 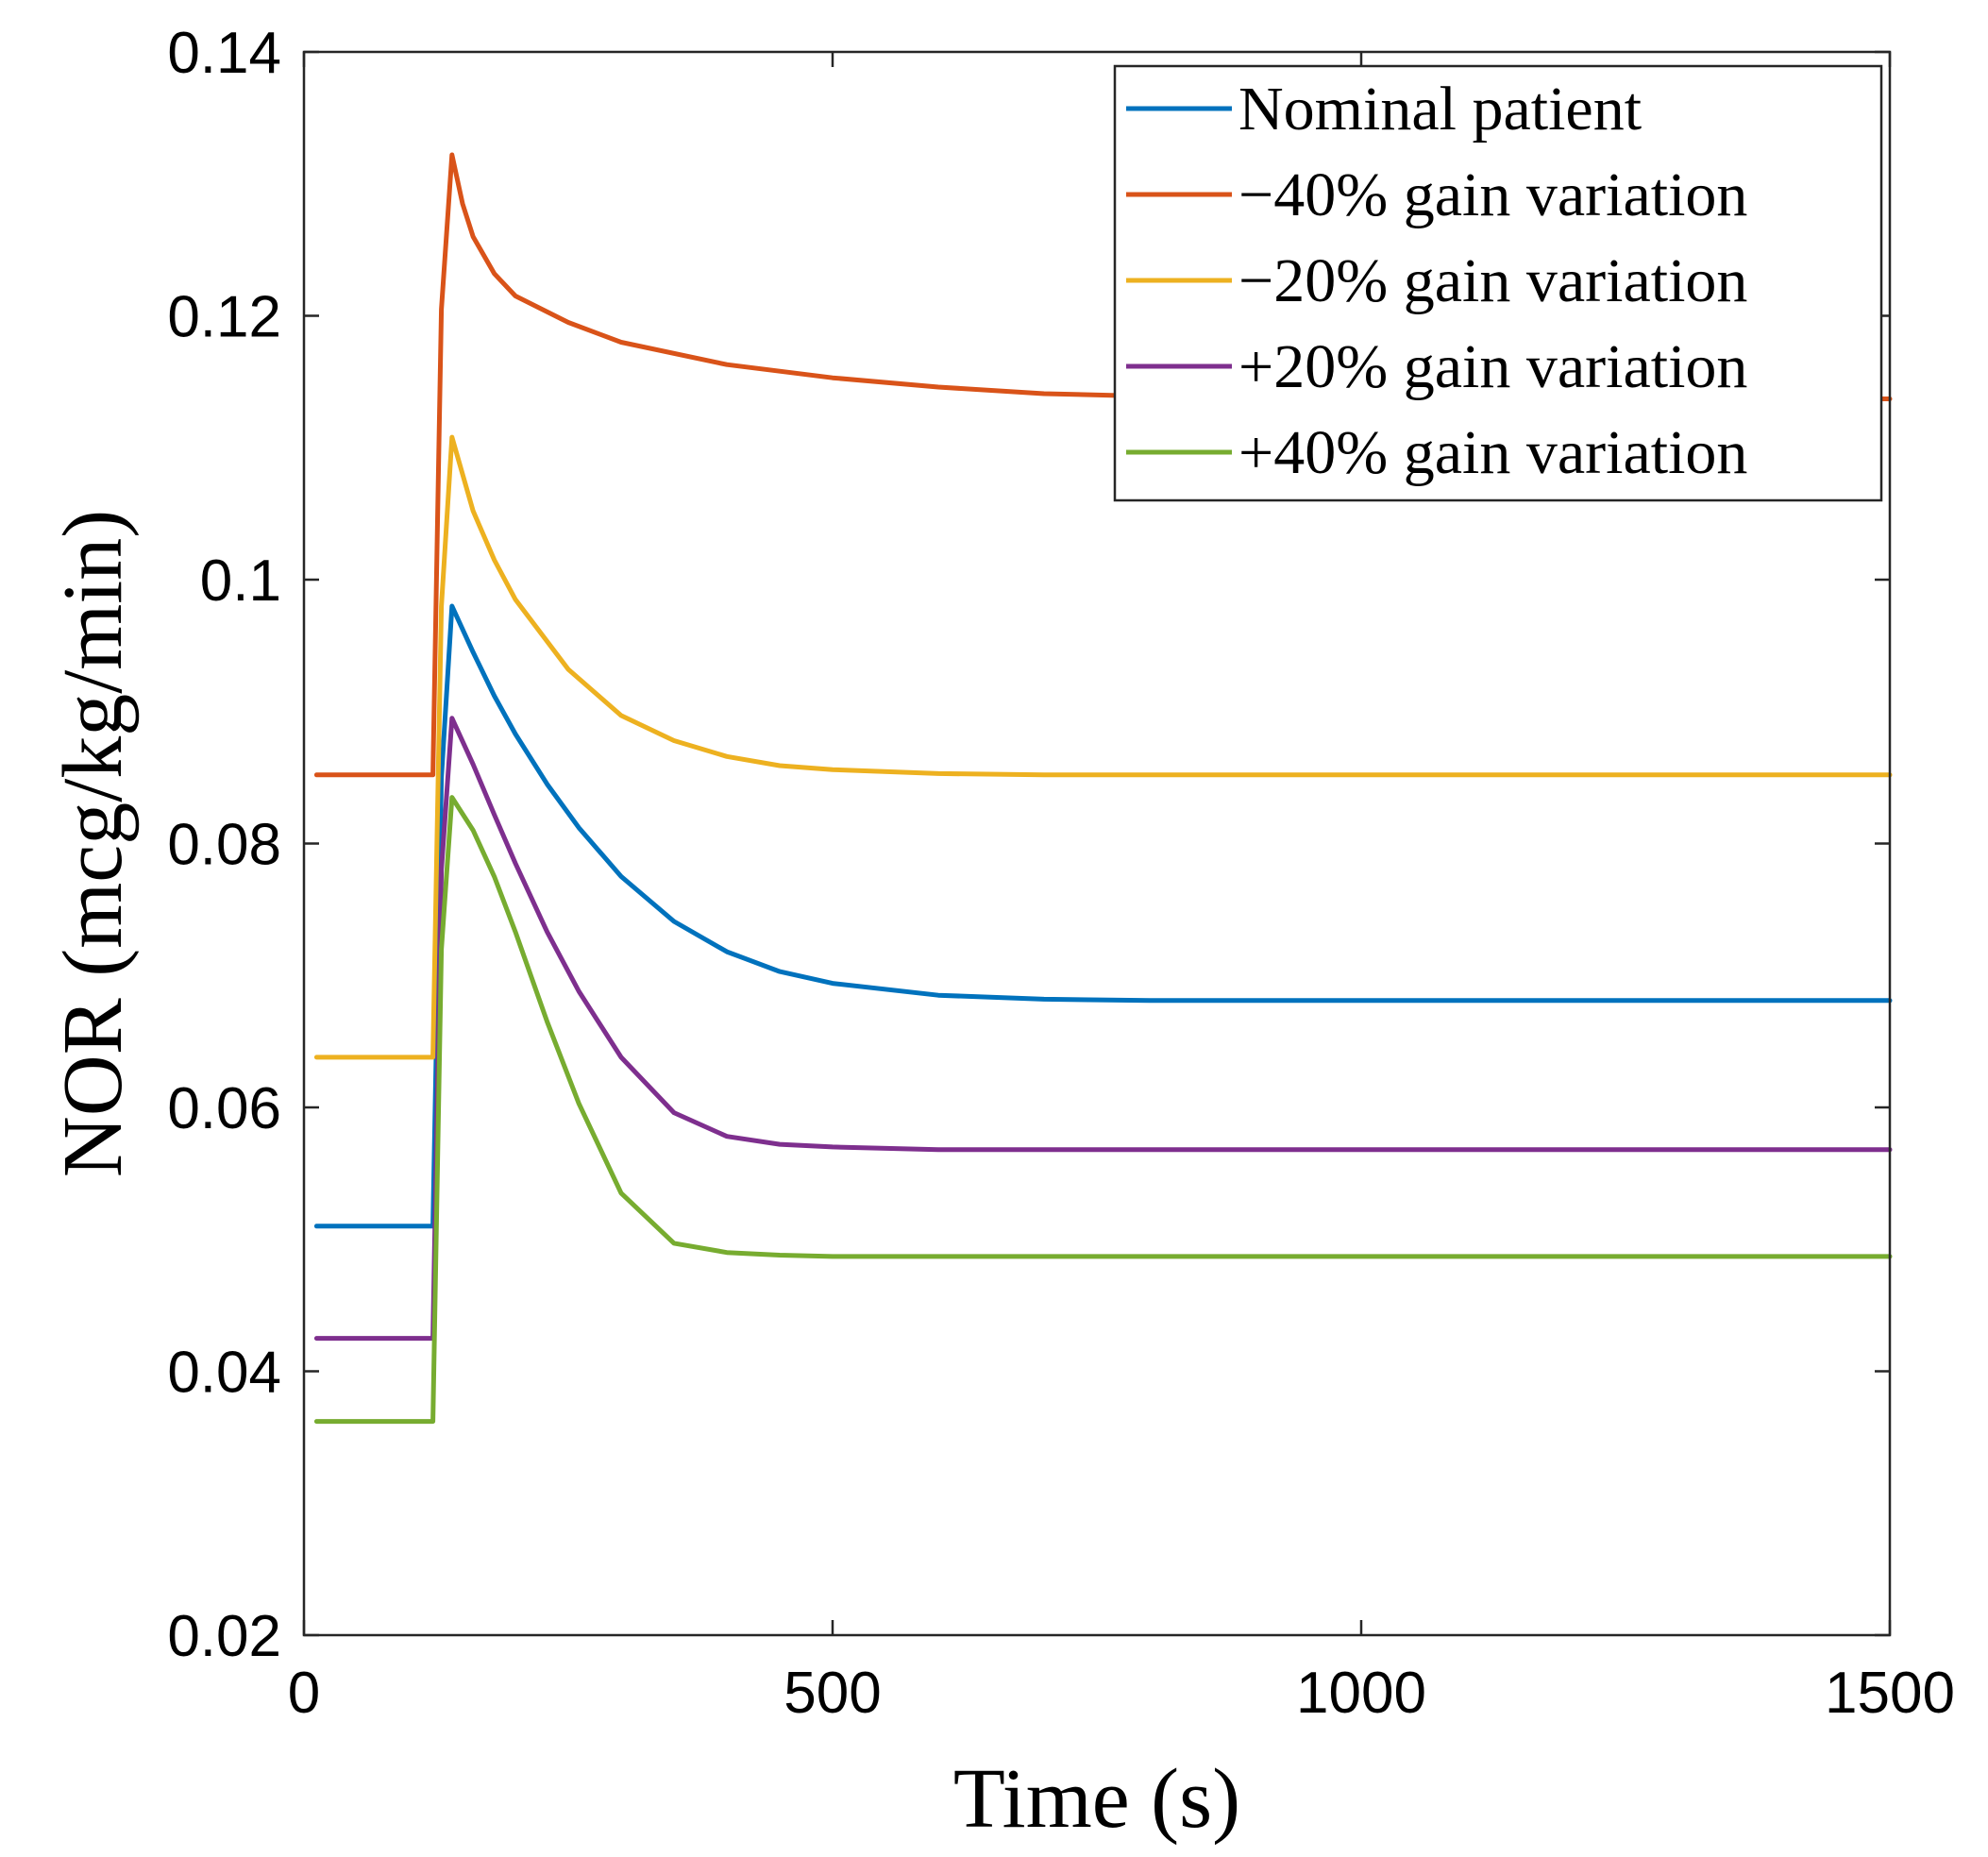 I want to click on legend-label-1: Nominal patient, so click(x=1440, y=109).